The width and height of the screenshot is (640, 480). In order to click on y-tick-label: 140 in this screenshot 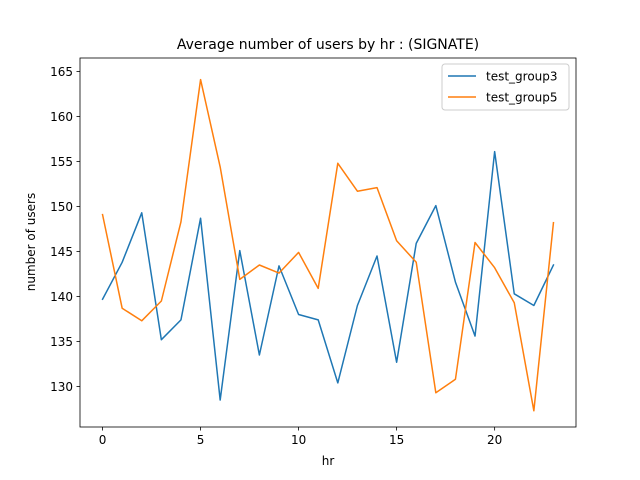, I will do `click(61, 297)`.